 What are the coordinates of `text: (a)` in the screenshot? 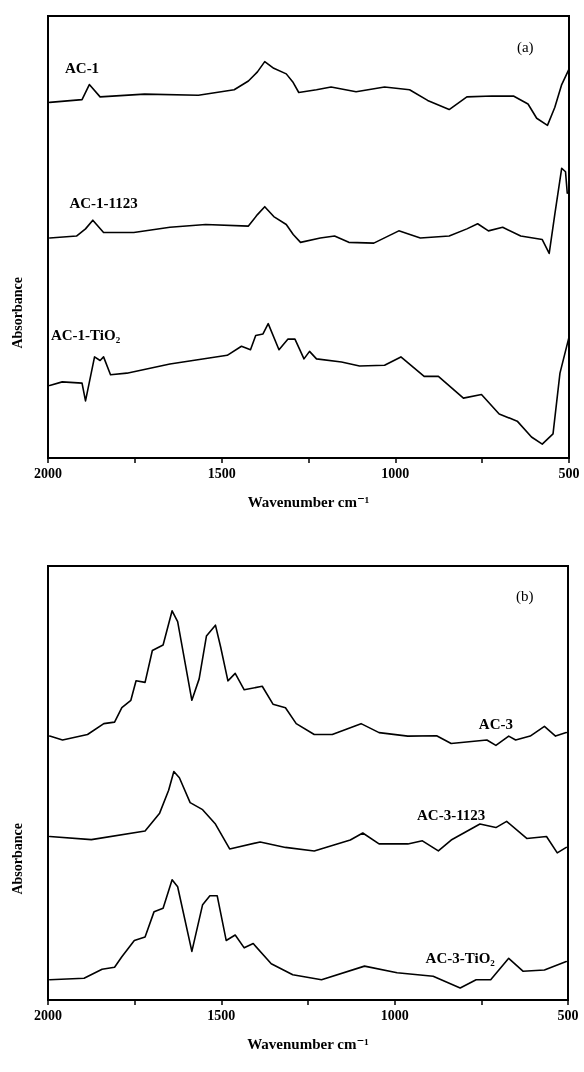 It's located at (525, 47).